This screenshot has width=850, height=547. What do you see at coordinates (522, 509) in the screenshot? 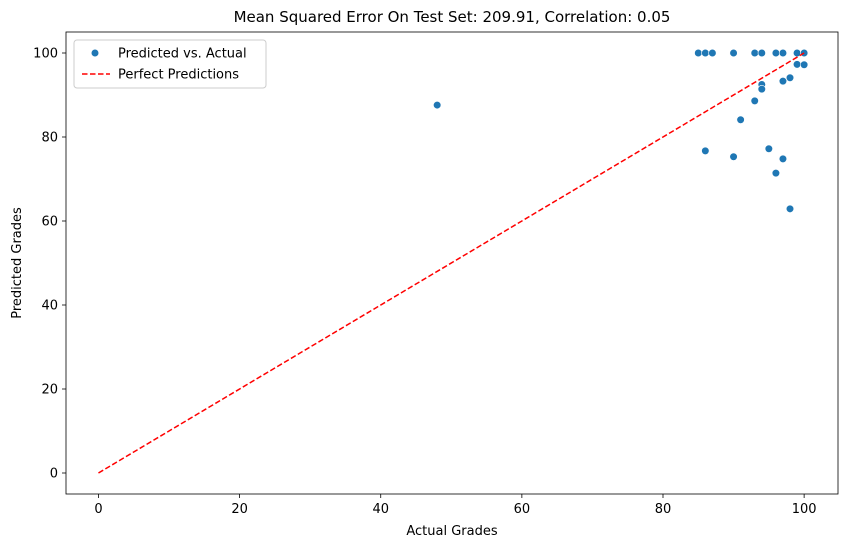
I see `x-tick-label: 60` at bounding box center [522, 509].